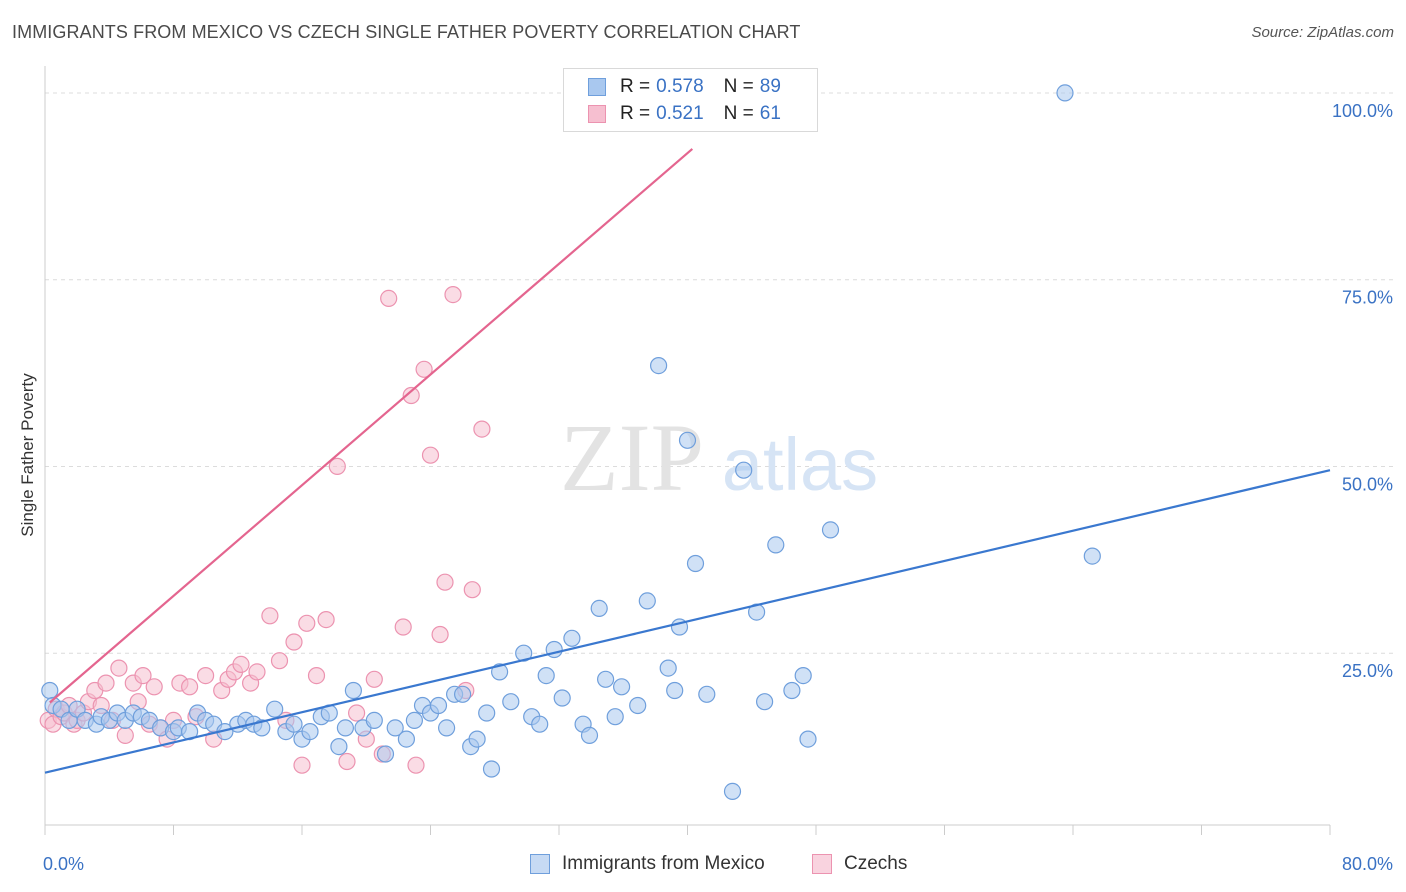 This screenshot has width=1406, height=892. Describe the element at coordinates (1367, 671) in the screenshot. I see `y-tick-label: 25.0%` at that location.